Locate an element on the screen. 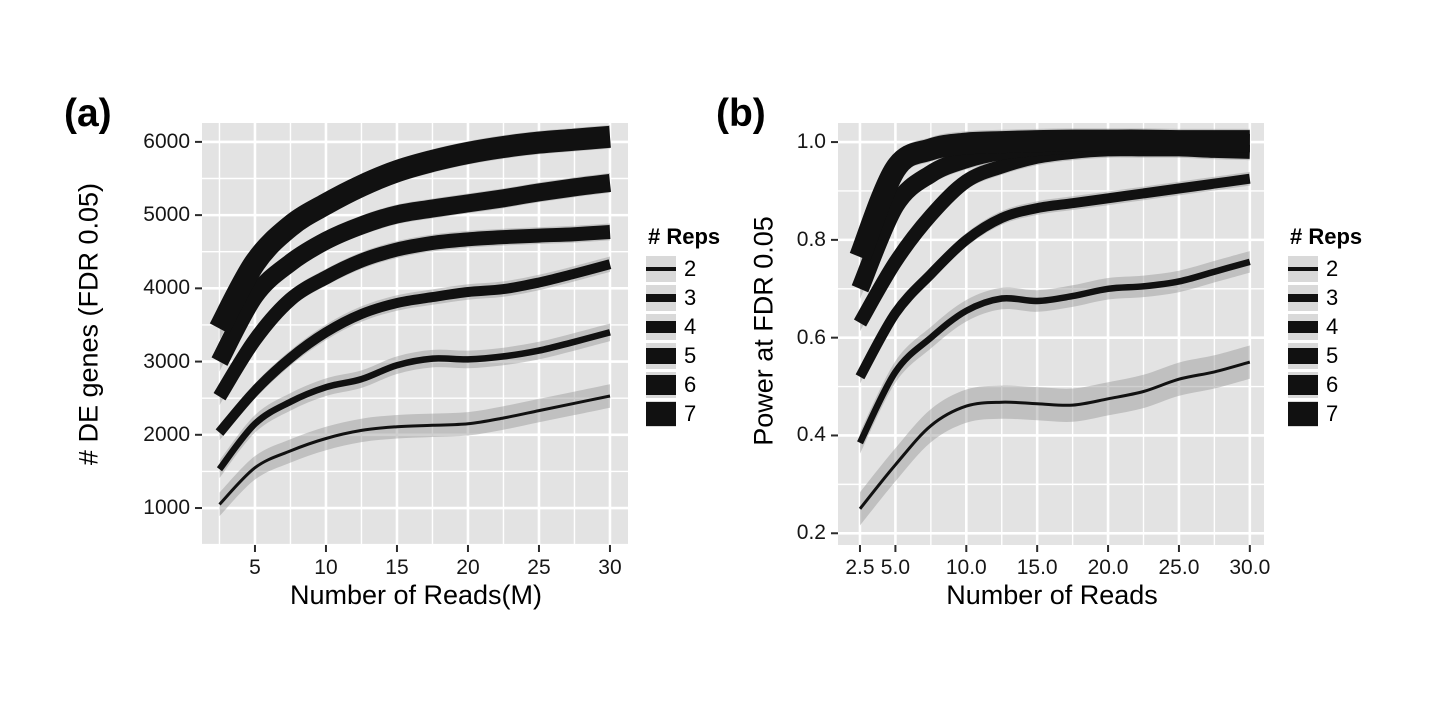  panel-b-label: (b) is located at coordinates (741, 113).